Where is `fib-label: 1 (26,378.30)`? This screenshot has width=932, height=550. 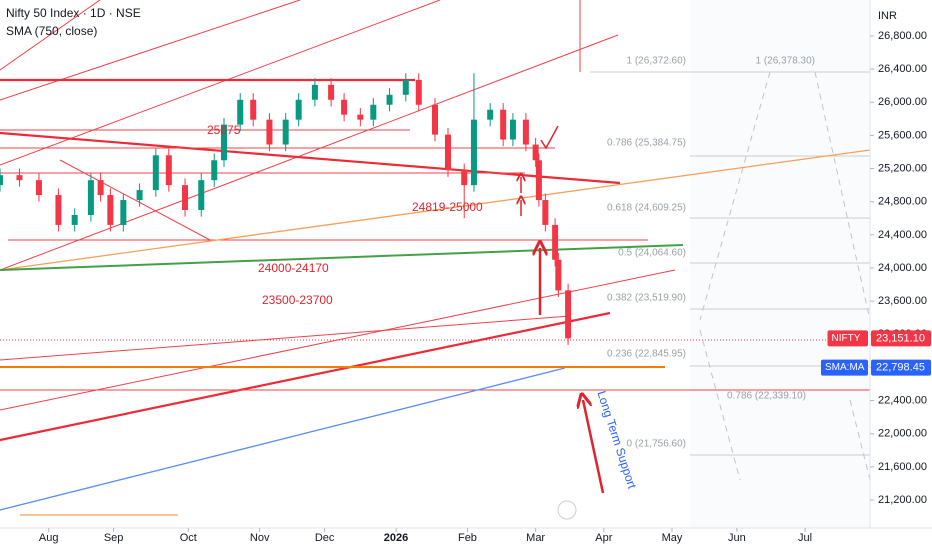
fib-label: 1 (26,378.30) is located at coordinates (786, 61).